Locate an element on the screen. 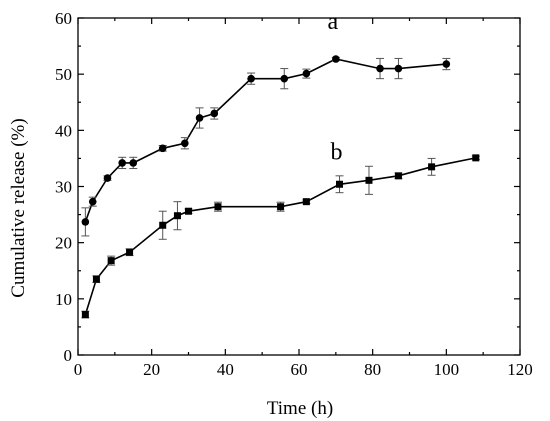  y-tick-label: 50 is located at coordinates (63, 74).